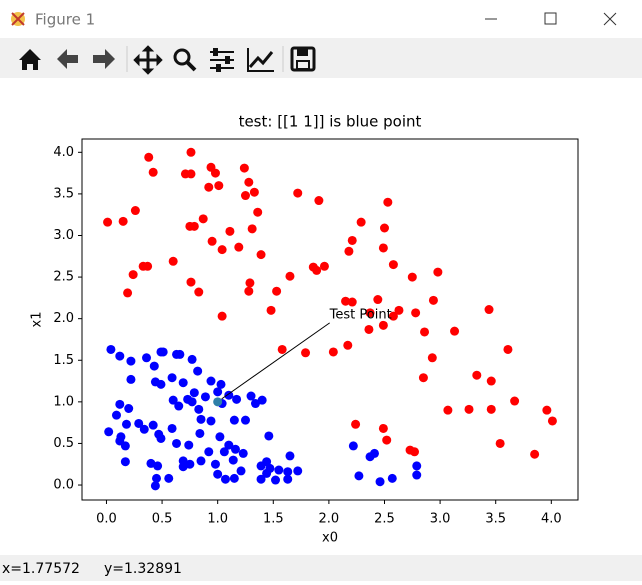  Describe the element at coordinates (63, 277) in the screenshot. I see `y-tick-label: 2.5` at that location.